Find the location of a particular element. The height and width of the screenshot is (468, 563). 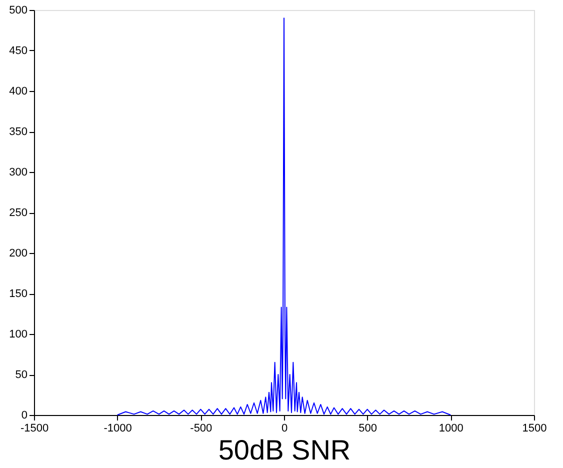

y-tick-label: 0 is located at coordinates (24, 416).